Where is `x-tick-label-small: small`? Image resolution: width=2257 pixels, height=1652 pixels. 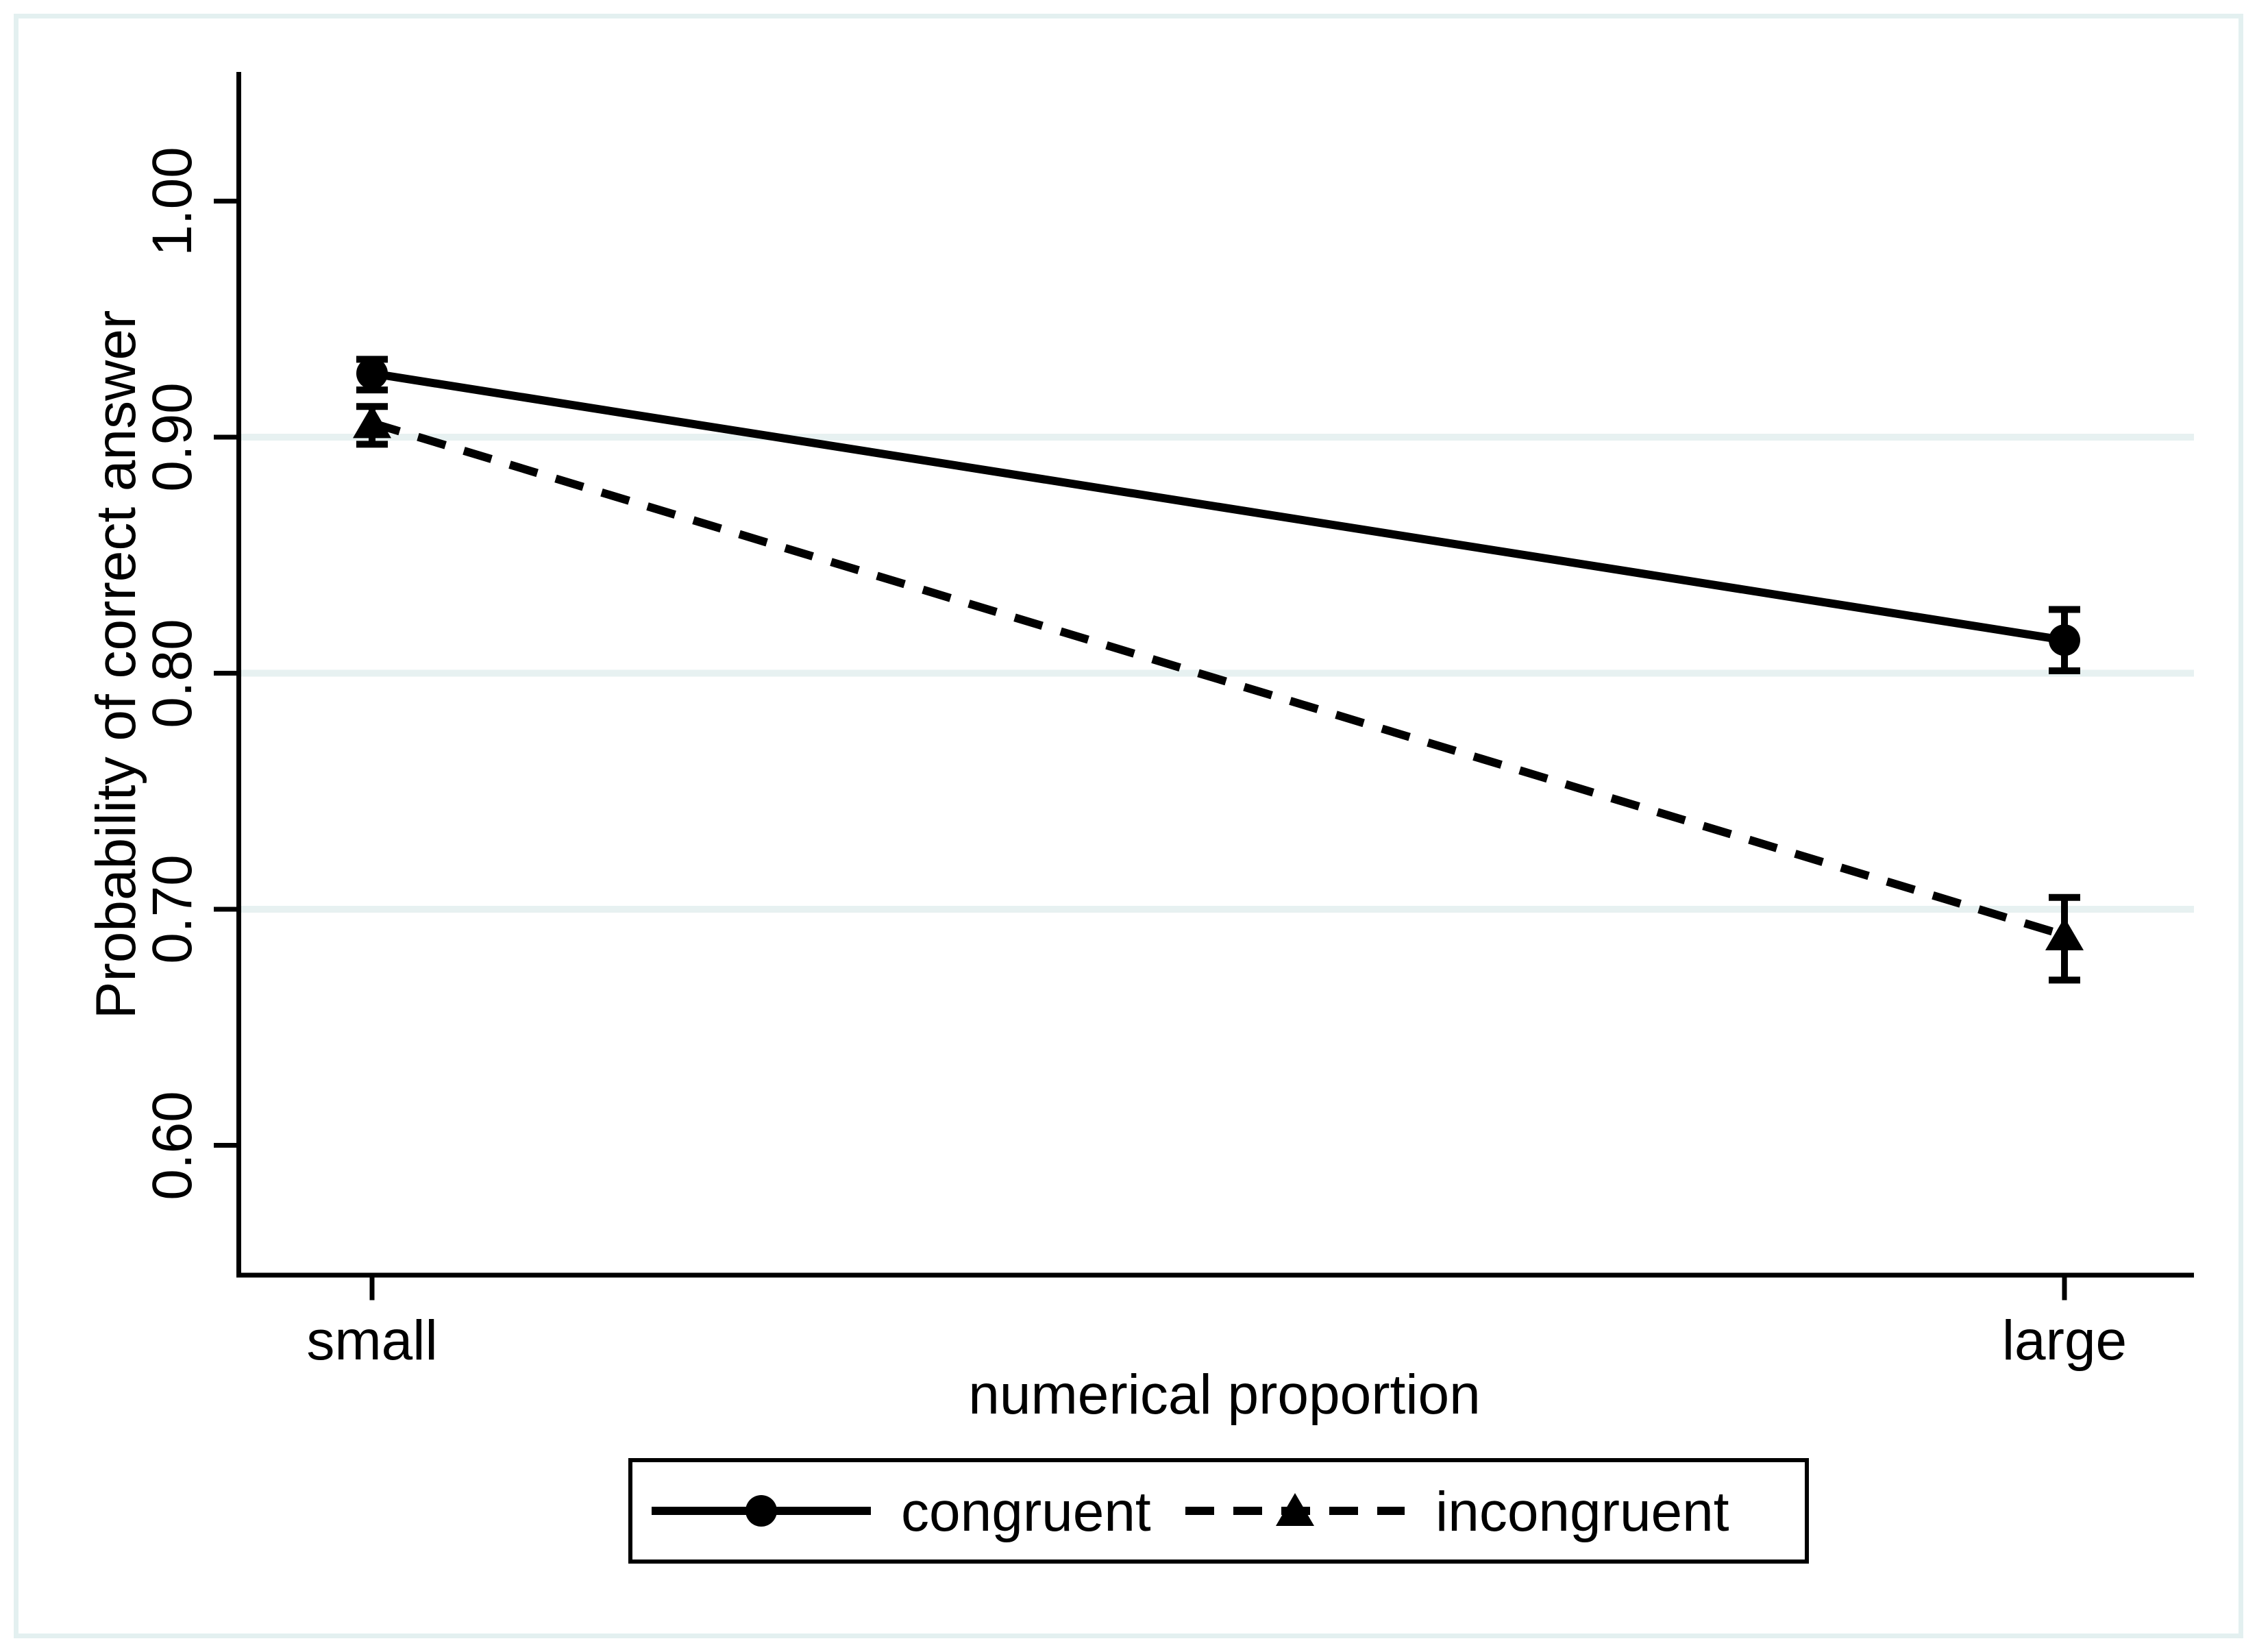 x-tick-label-small: small is located at coordinates (372, 1340).